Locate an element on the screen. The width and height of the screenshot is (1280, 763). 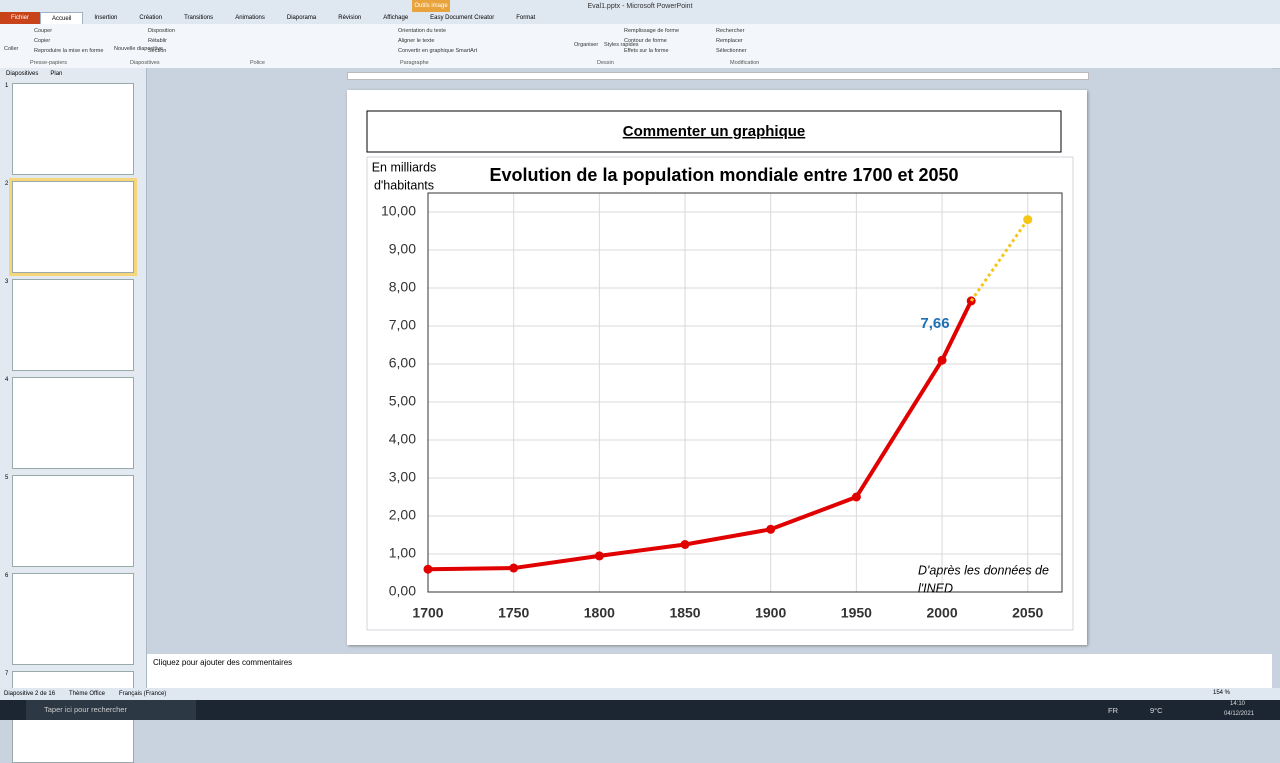
ribbon-tab: Transitions is located at coordinates (199, 18).